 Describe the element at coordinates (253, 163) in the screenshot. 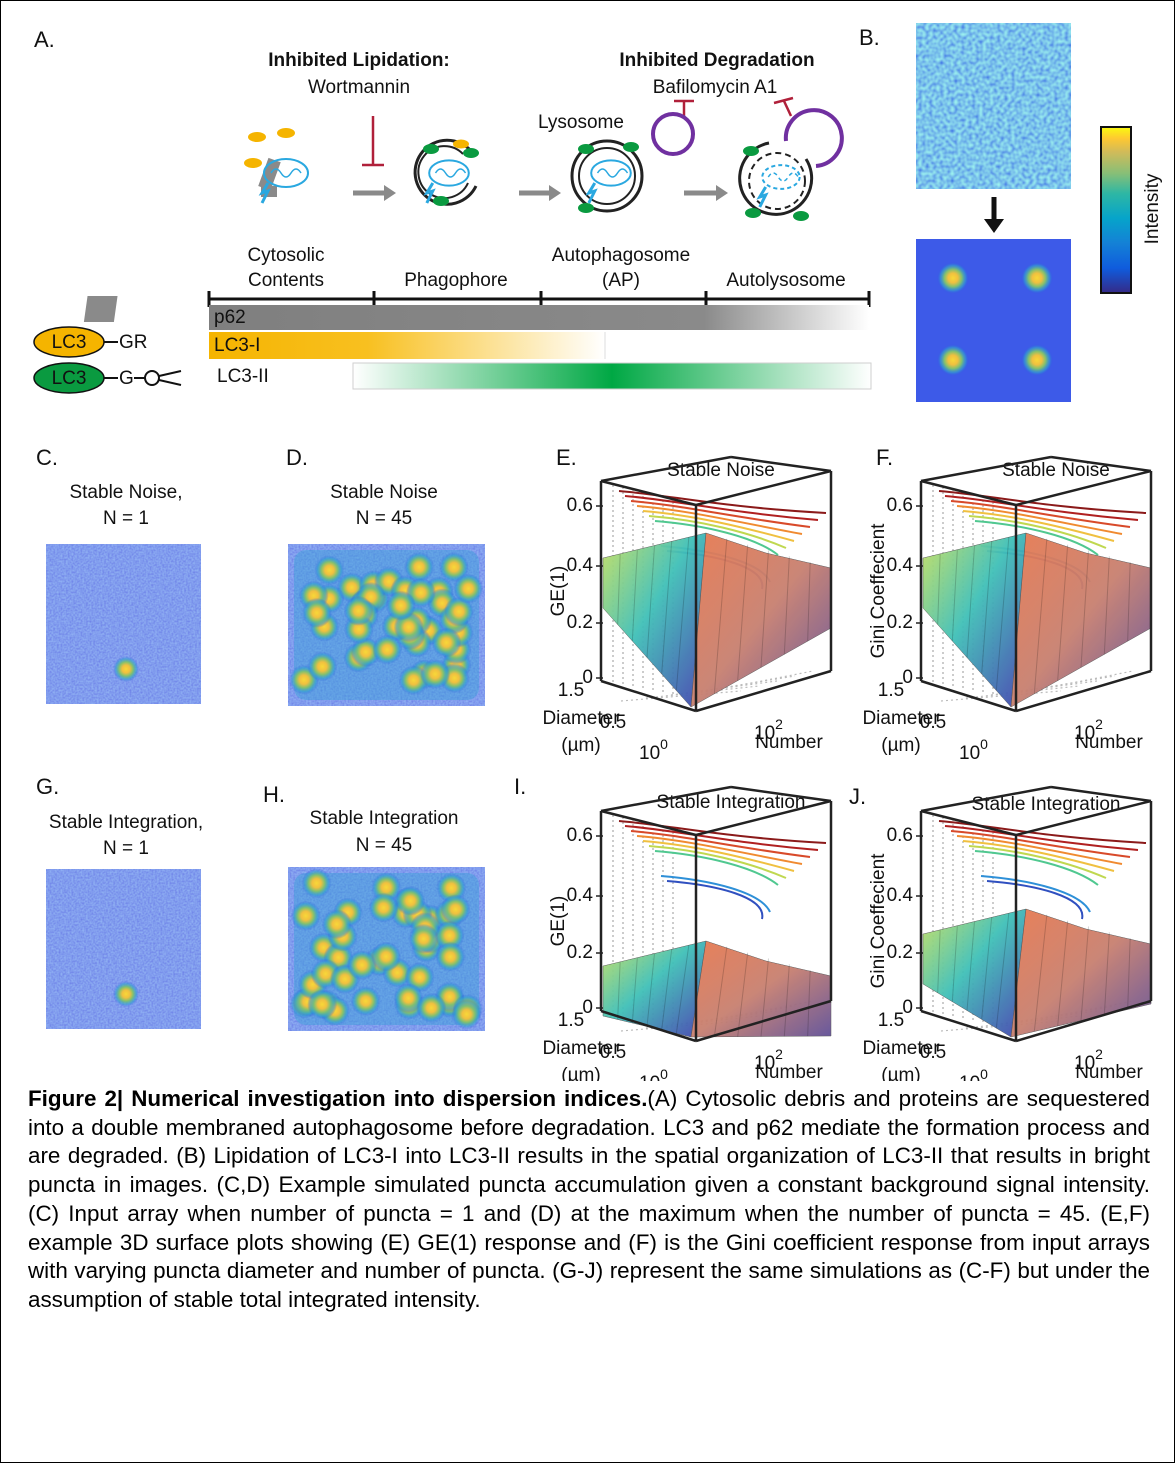

I see `protein` at that location.